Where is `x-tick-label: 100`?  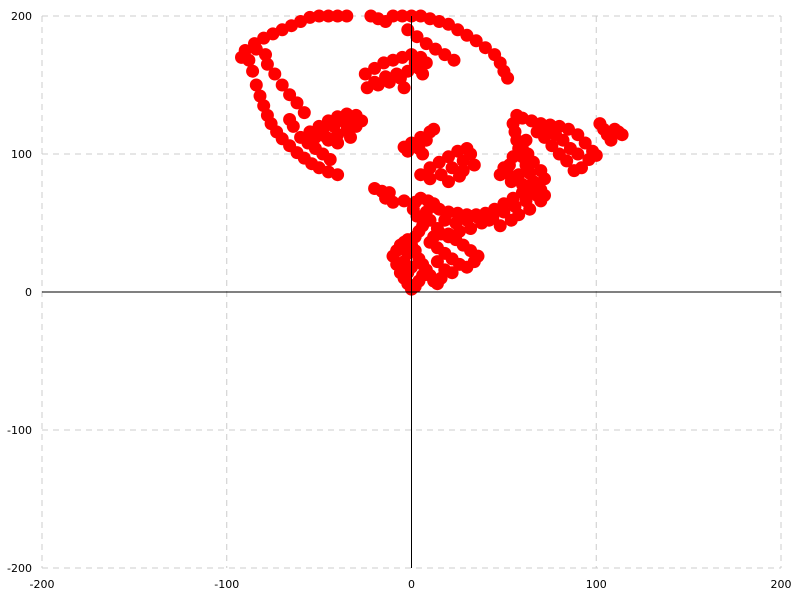 x-tick-label: 100 is located at coordinates (596, 584).